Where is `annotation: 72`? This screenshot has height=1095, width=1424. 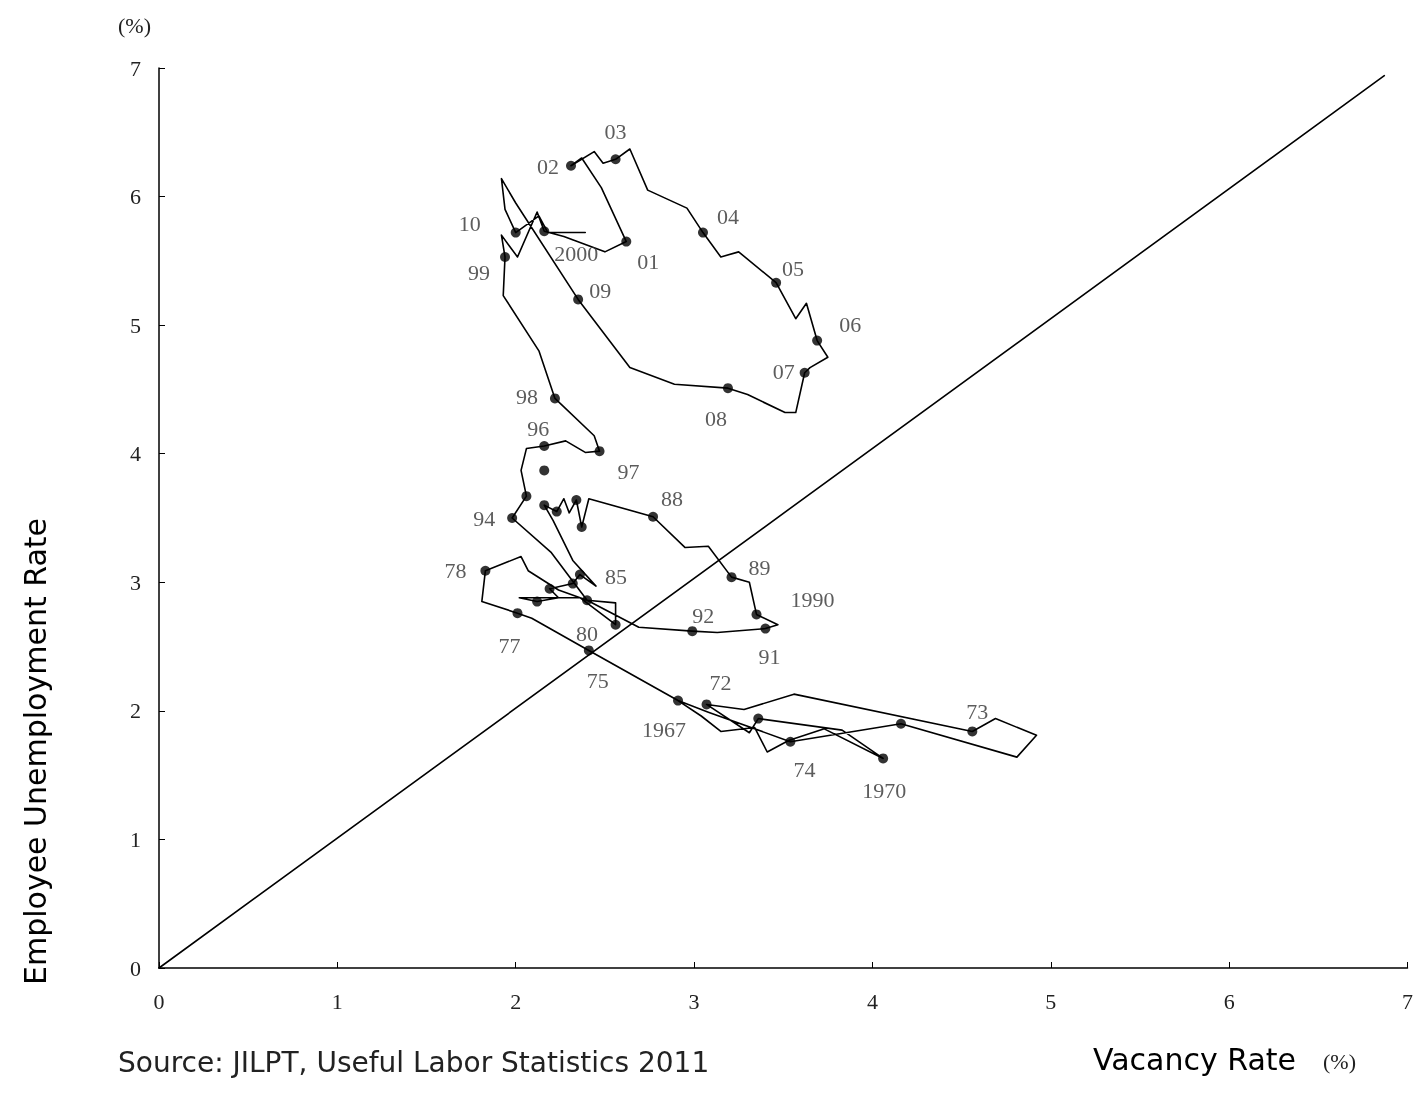 annotation: 72 is located at coordinates (720, 682).